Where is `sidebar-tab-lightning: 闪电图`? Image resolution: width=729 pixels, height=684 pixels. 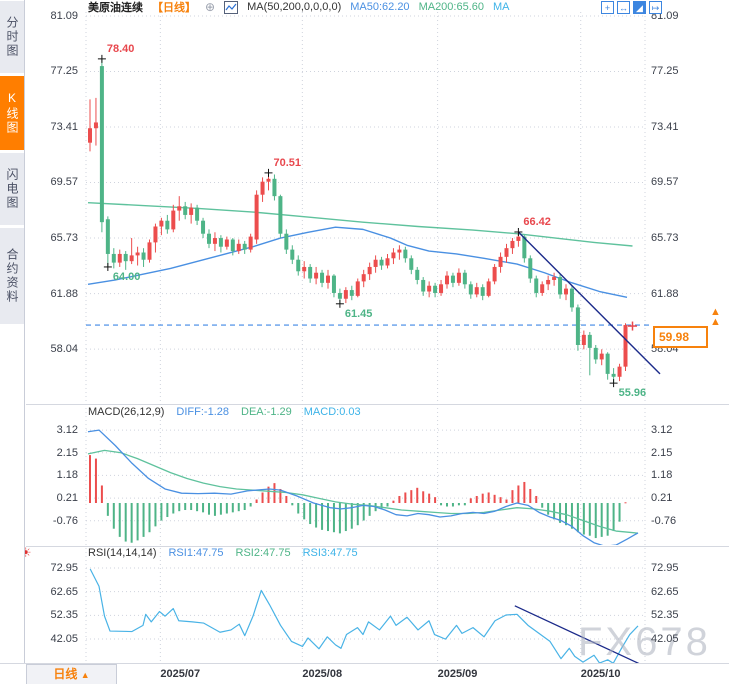
sidebar-tab-lightning: 闪电图 is located at coordinates (12, 189).